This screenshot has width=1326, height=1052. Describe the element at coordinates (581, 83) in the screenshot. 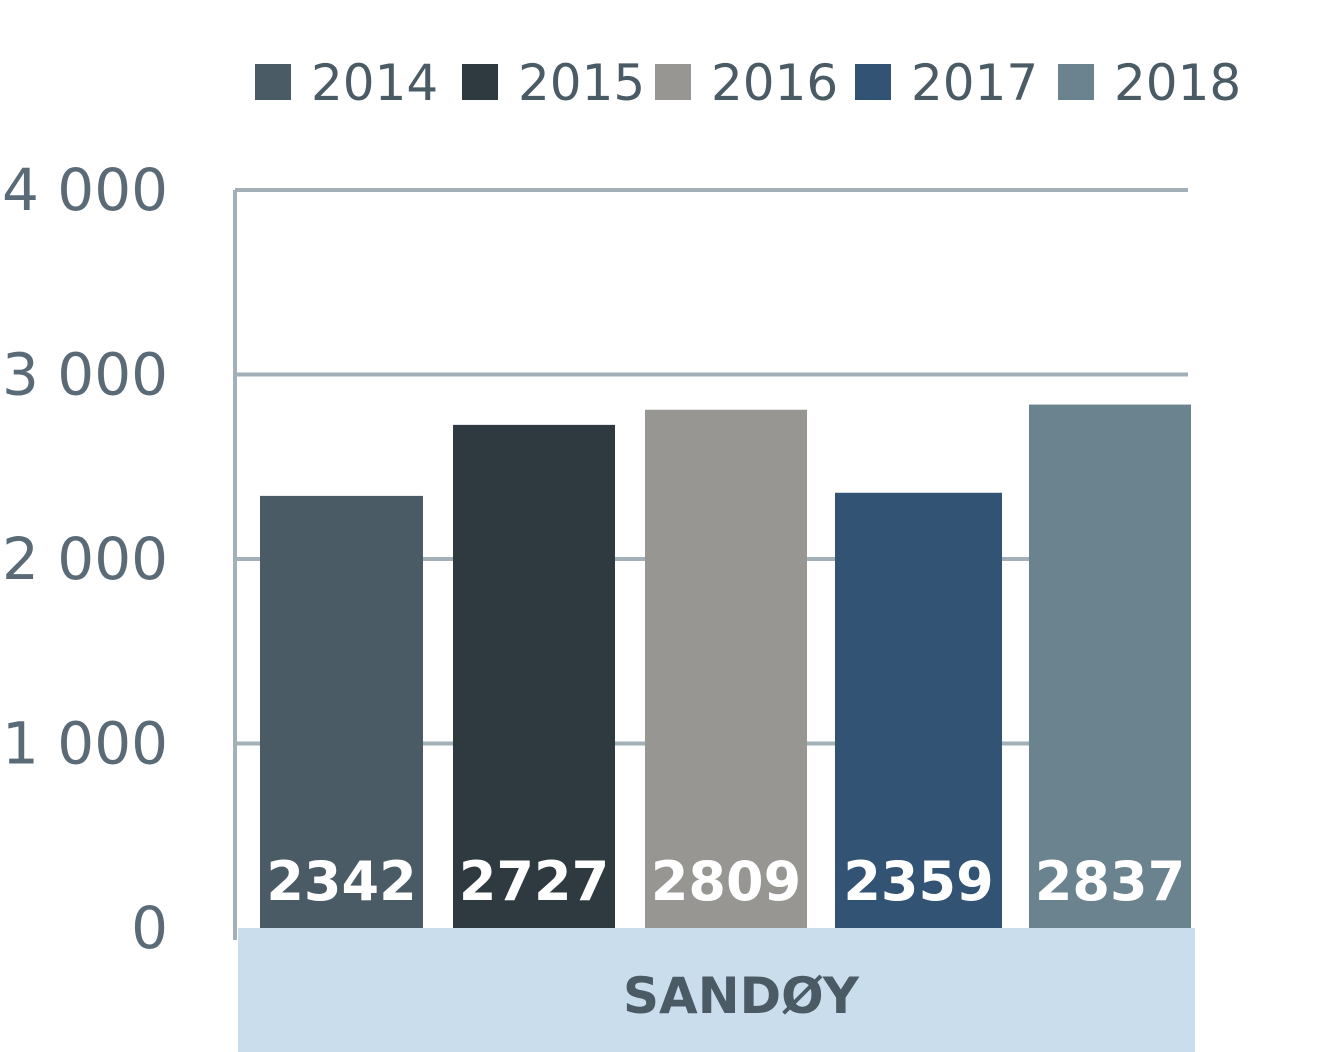

I see `legend-label-2015: 2015` at that location.